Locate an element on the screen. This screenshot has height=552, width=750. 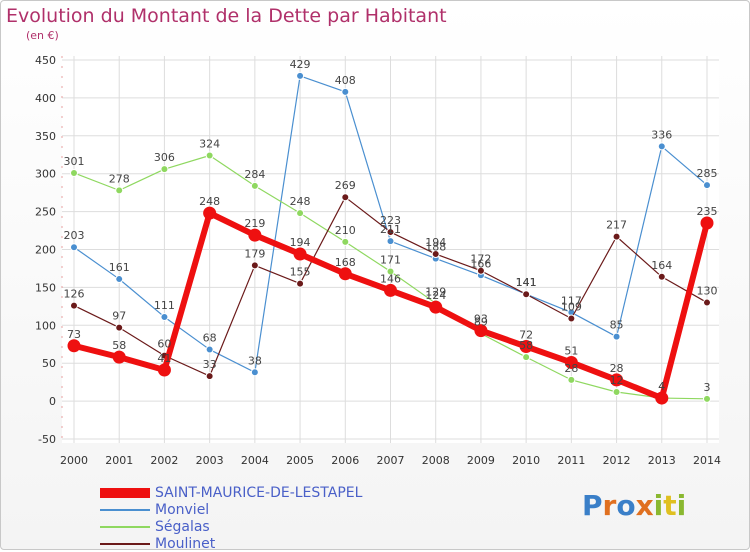
legend-item-saint-maurice-de-lestapel: SAINT-MAURICE-DE-LESTAPEL is located at coordinates (231, 492).